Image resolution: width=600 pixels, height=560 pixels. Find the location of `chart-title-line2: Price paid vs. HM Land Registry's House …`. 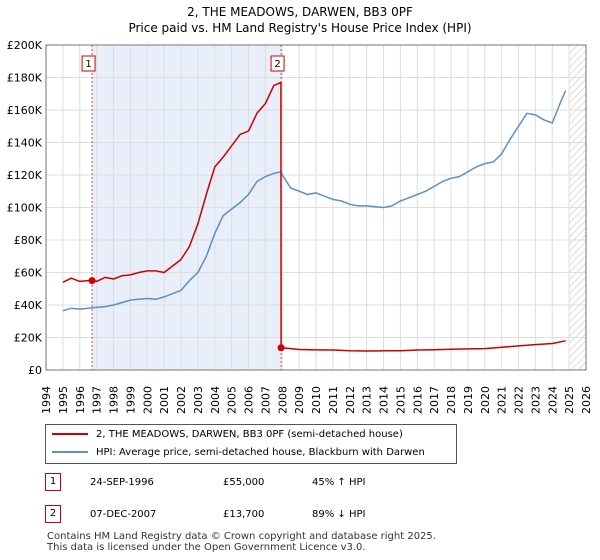

chart-title-line2: Price paid vs. HM Land Registry's House … is located at coordinates (300, 28).